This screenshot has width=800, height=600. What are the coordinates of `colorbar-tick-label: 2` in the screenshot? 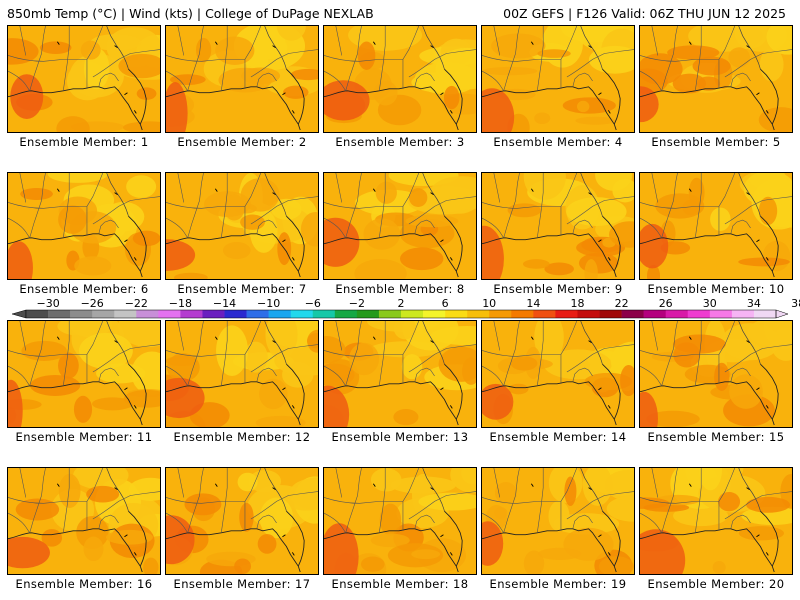 It's located at (401, 304).